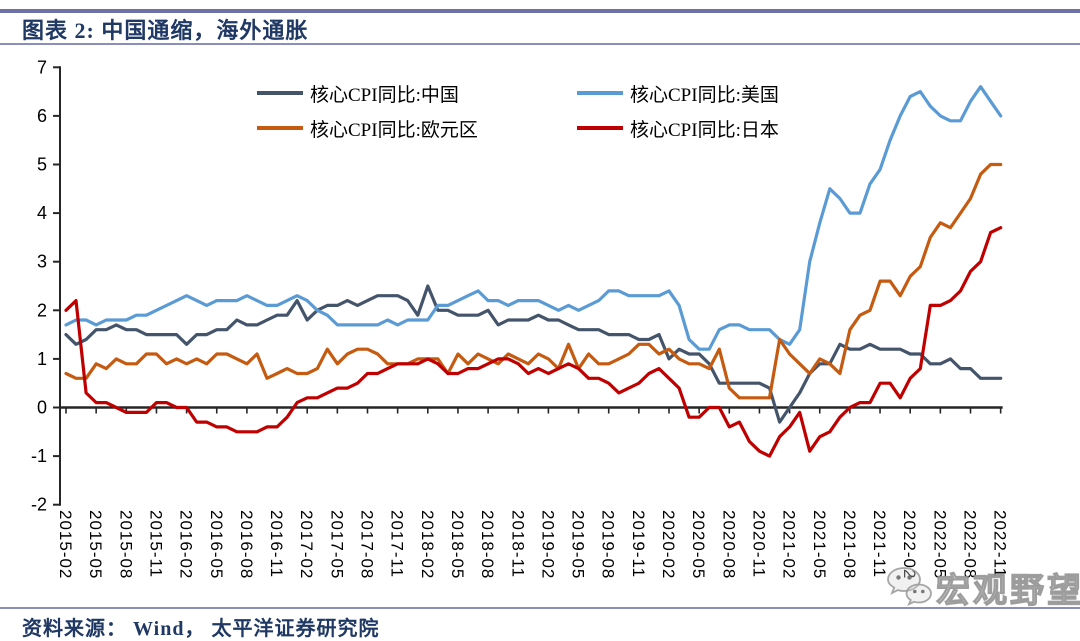 Image resolution: width=1080 pixels, height=641 pixels. I want to click on svg-text: 2016-08, so click(246, 544).